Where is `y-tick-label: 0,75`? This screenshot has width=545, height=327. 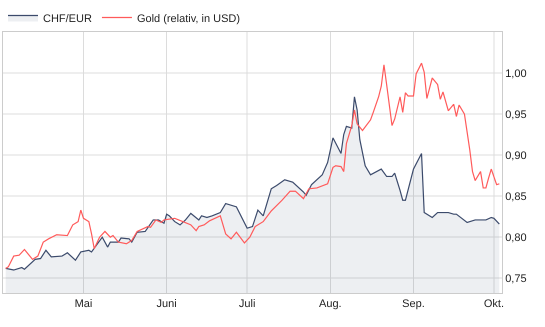 y-tick-label: 0,75 is located at coordinates (516, 279).